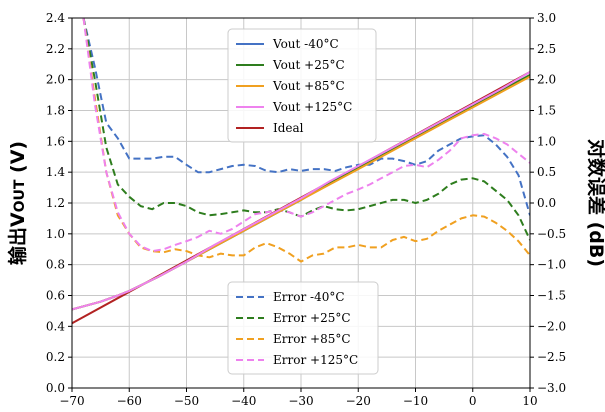 This screenshot has height=412, width=605. Describe the element at coordinates (551, 357) in the screenshot. I see `y2-tick-label: −2.5` at that location.